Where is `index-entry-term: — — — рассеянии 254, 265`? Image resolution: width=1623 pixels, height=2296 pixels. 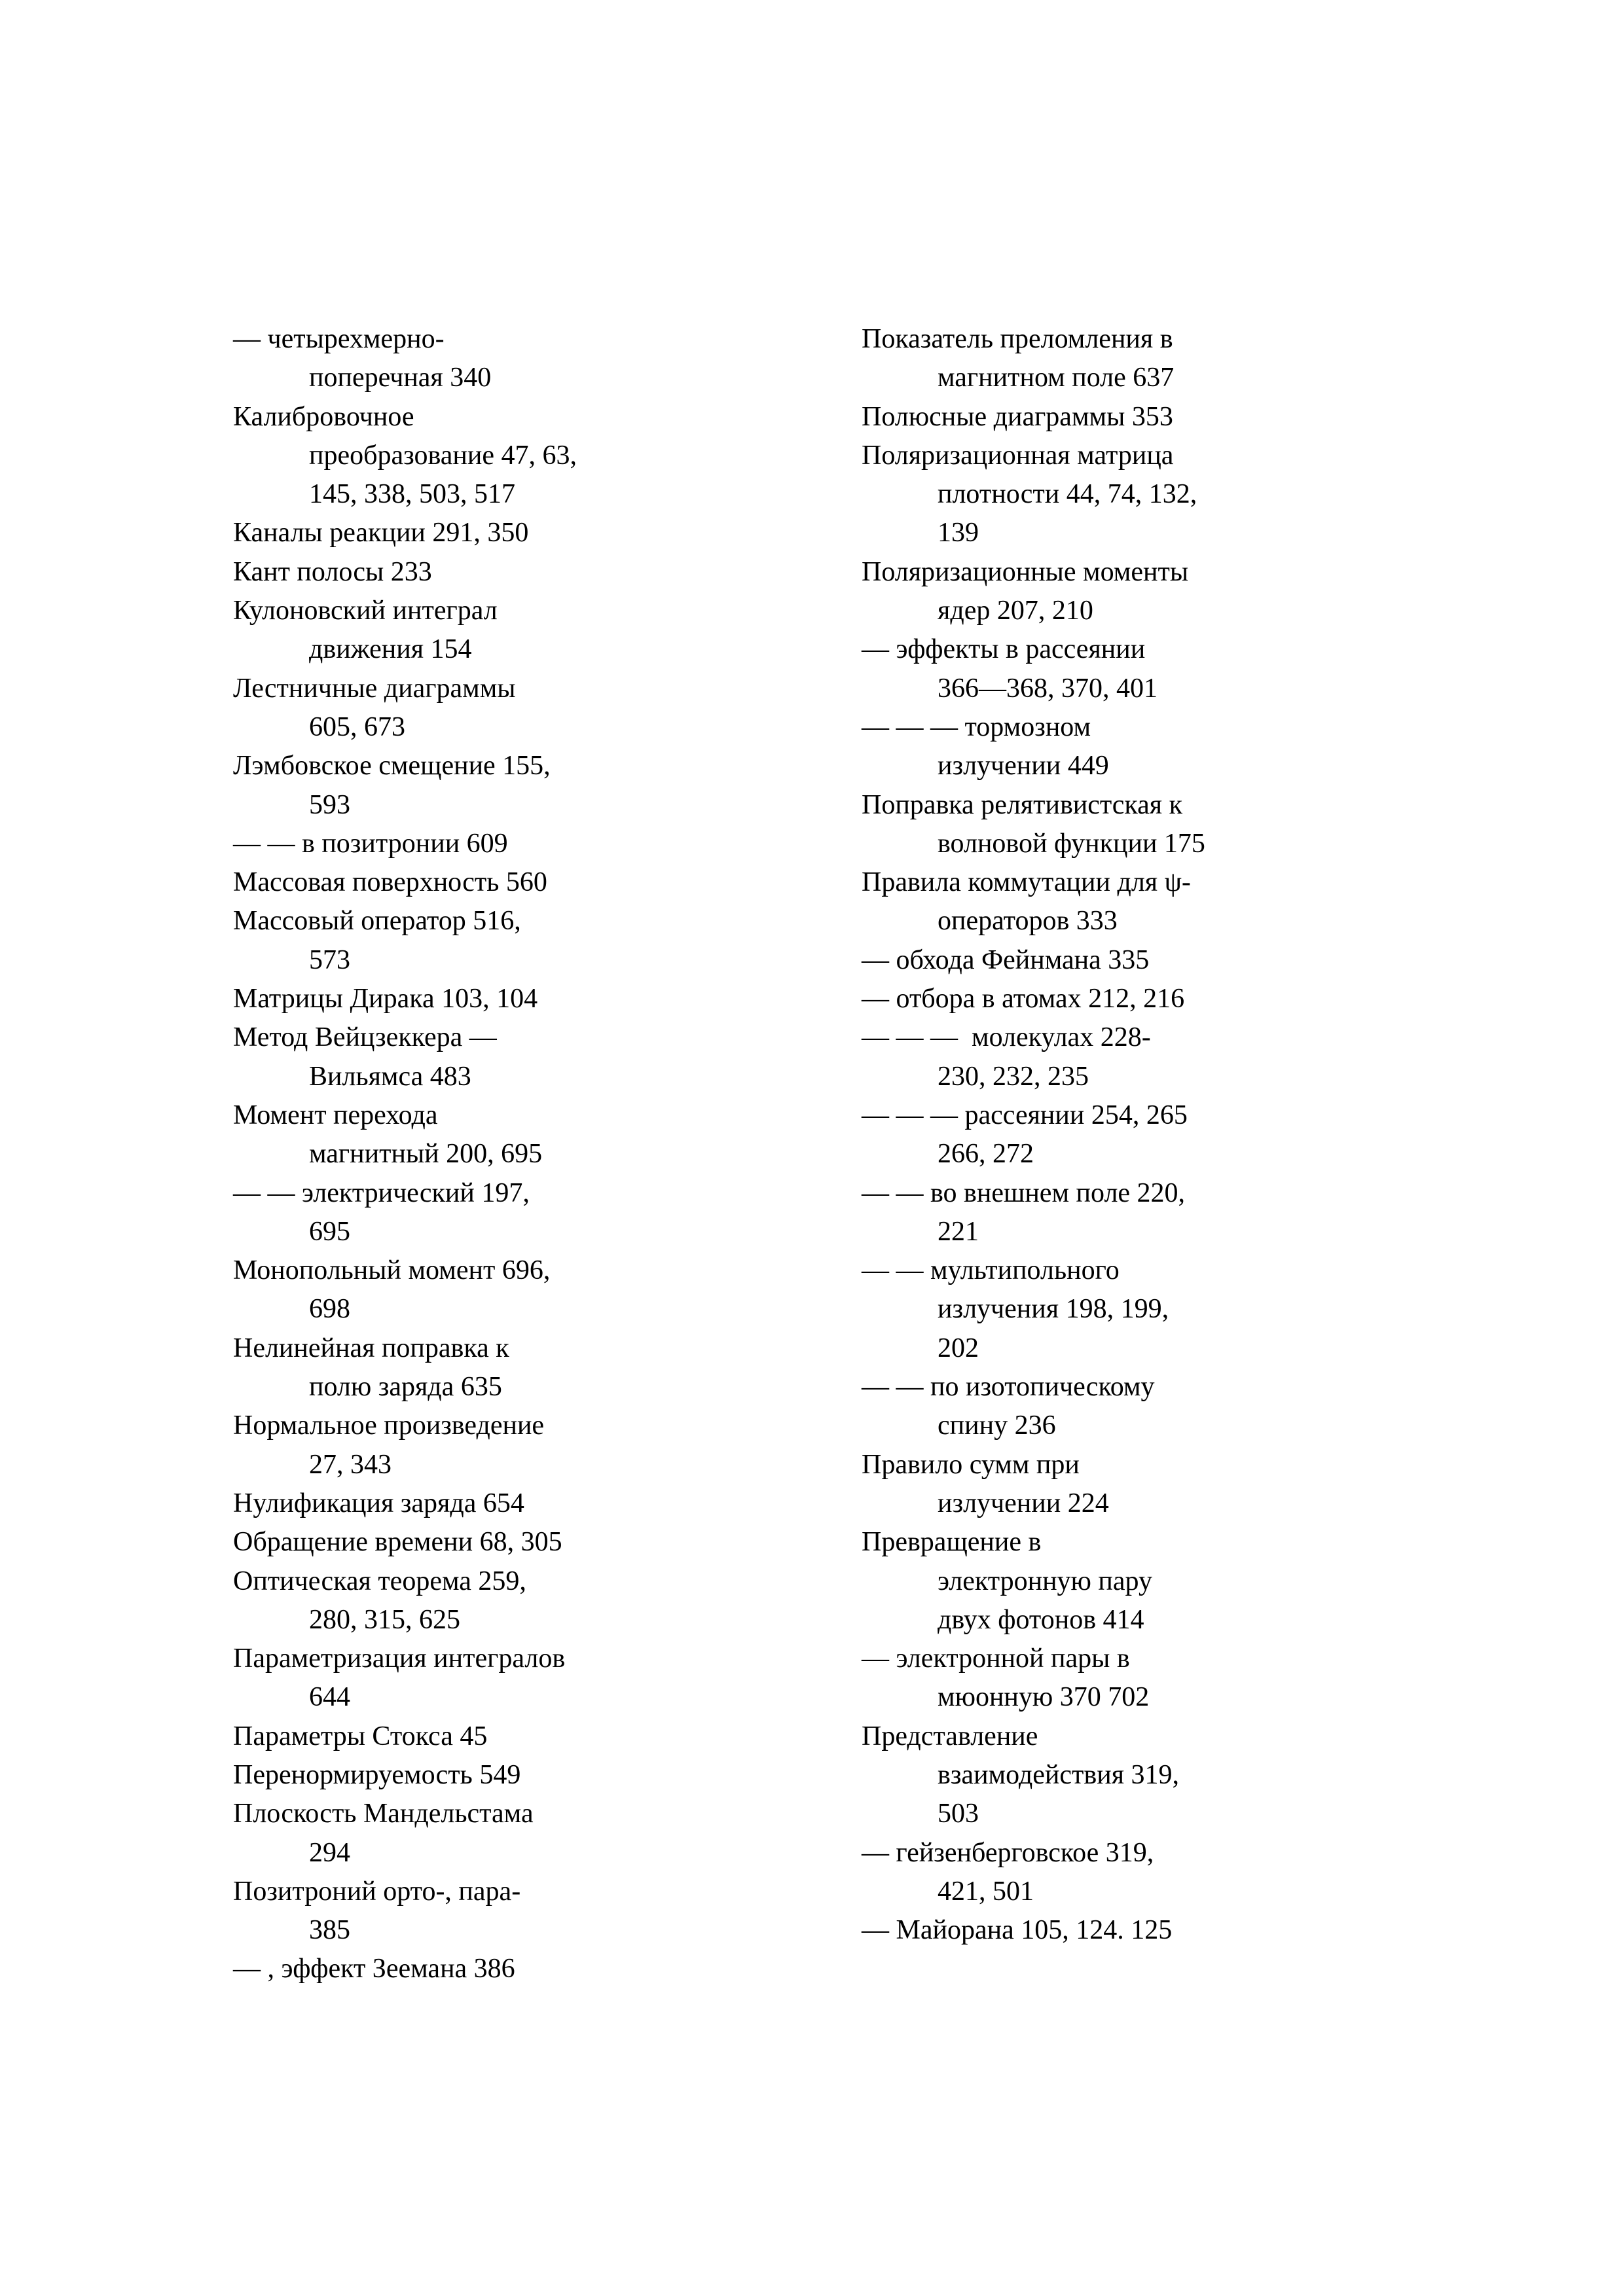
index-entry-term: — — — рассеянии 254, 265 is located at coordinates (1025, 1115).